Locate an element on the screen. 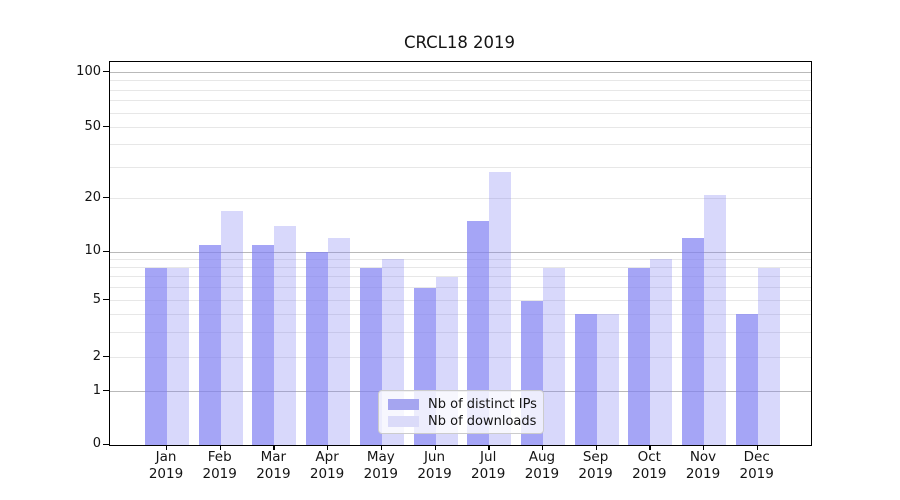 The width and height of the screenshot is (900, 500). bar-ips-jan is located at coordinates (156, 356).